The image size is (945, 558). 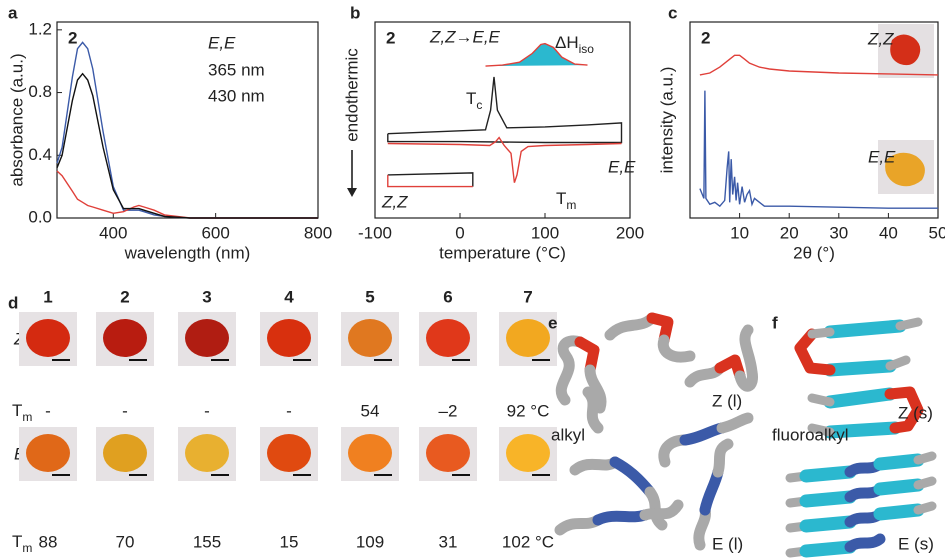 I want to click on x-axis-label: temperature (°C), so click(x=502, y=252).